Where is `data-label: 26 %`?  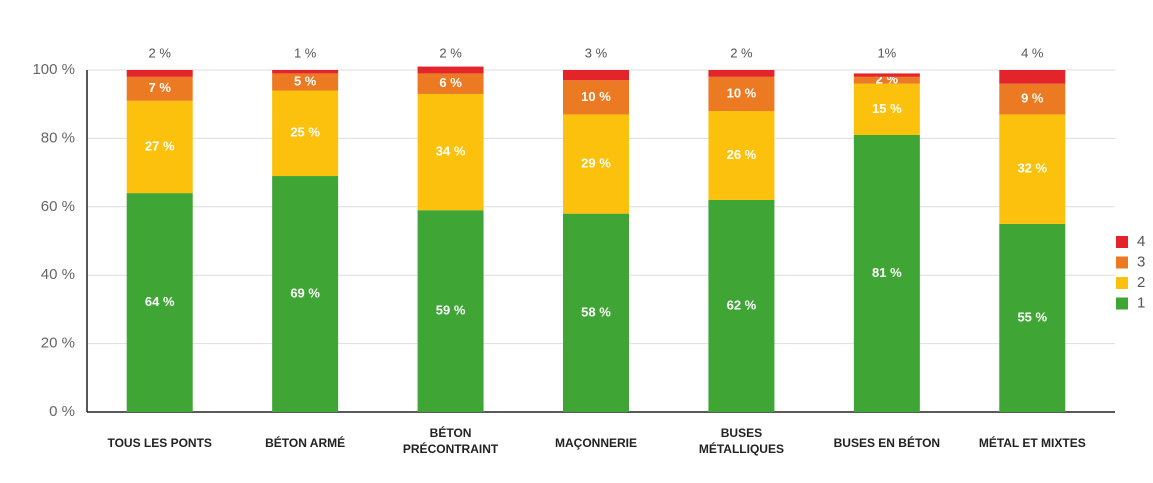 data-label: 26 % is located at coordinates (742, 154).